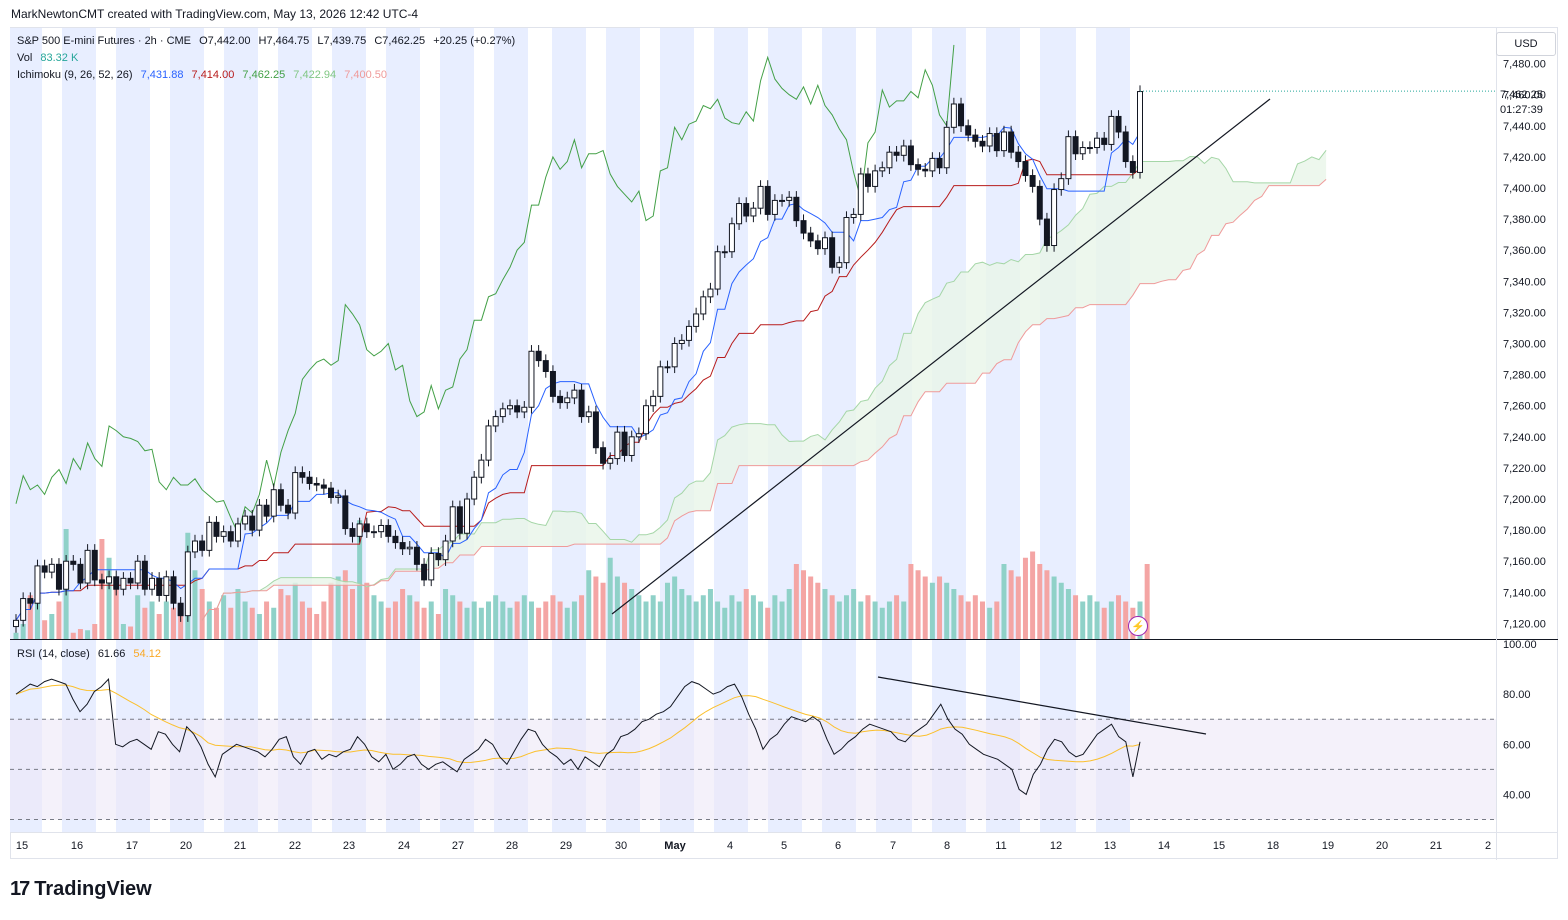 The image size is (1568, 920). Describe the element at coordinates (512, 846) in the screenshot. I see `time-tick-label: 28` at that location.